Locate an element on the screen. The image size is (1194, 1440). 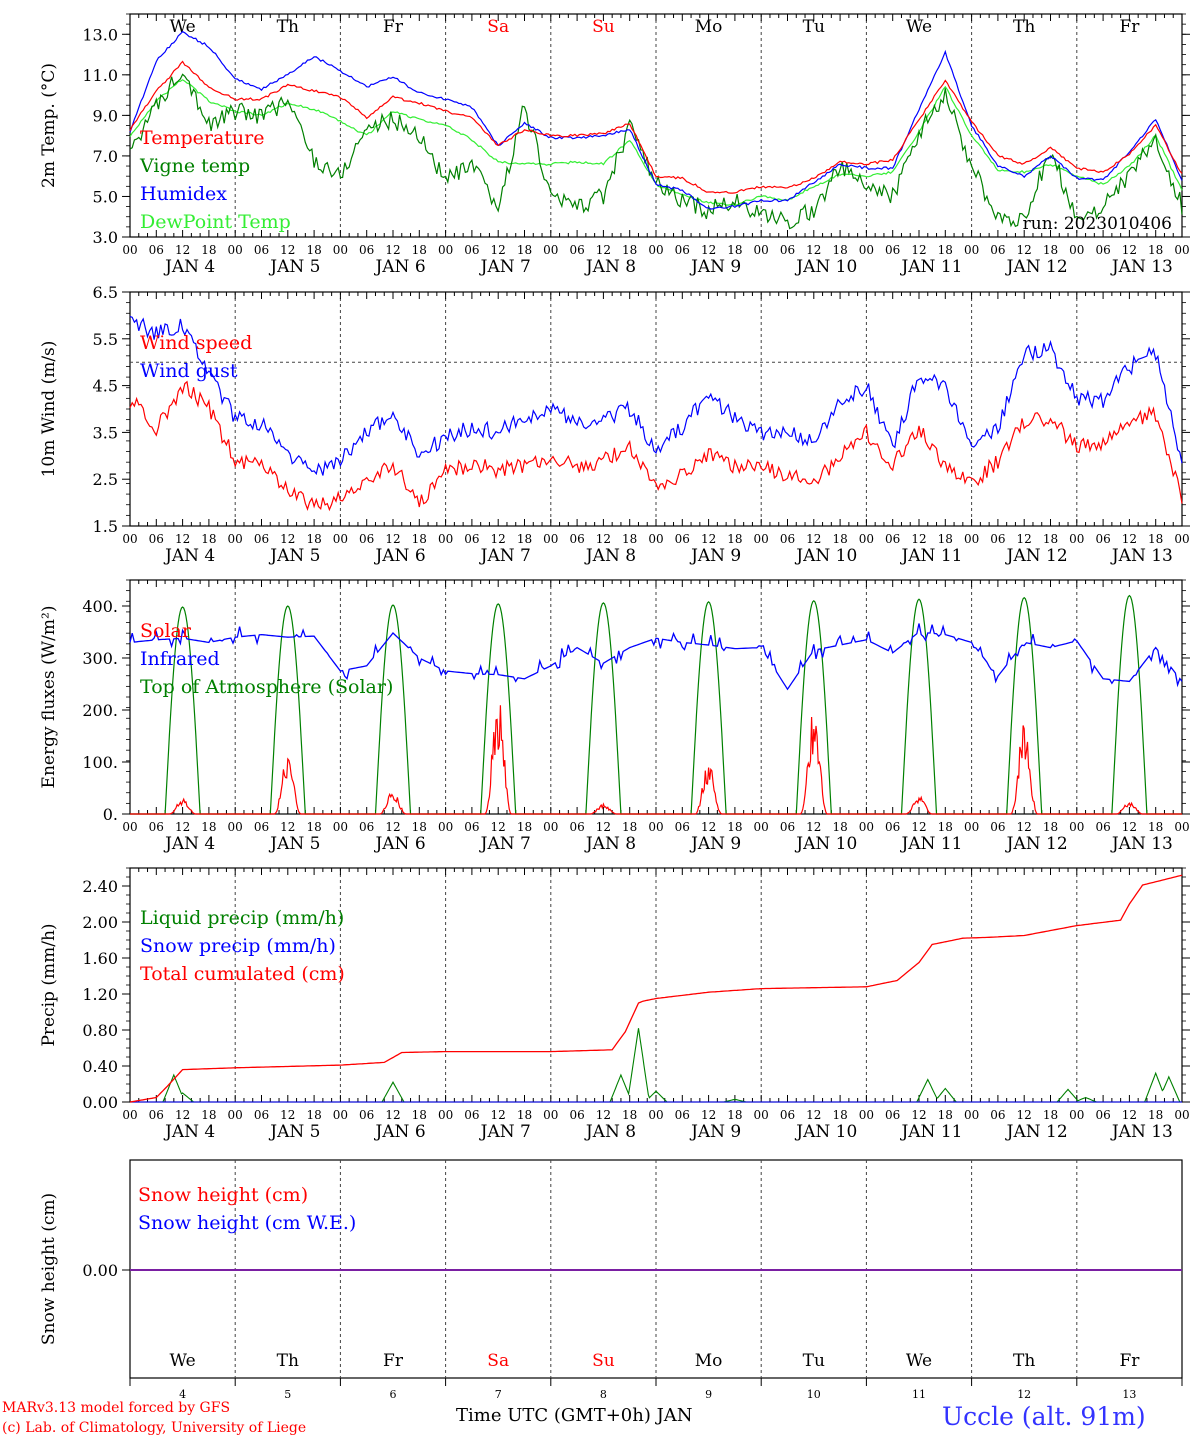
legend-temperature: Temperature is located at coordinates (202, 138).